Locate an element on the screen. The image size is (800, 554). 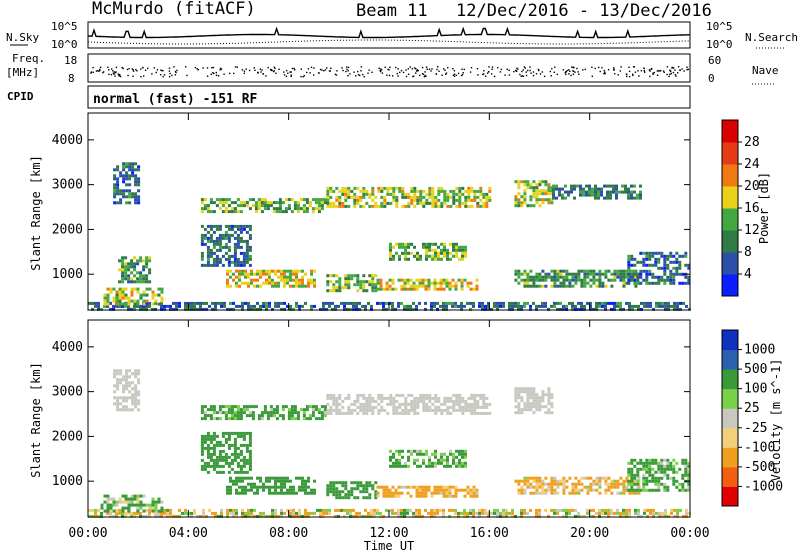
power-echo-region is located at coordinates (597, 192).